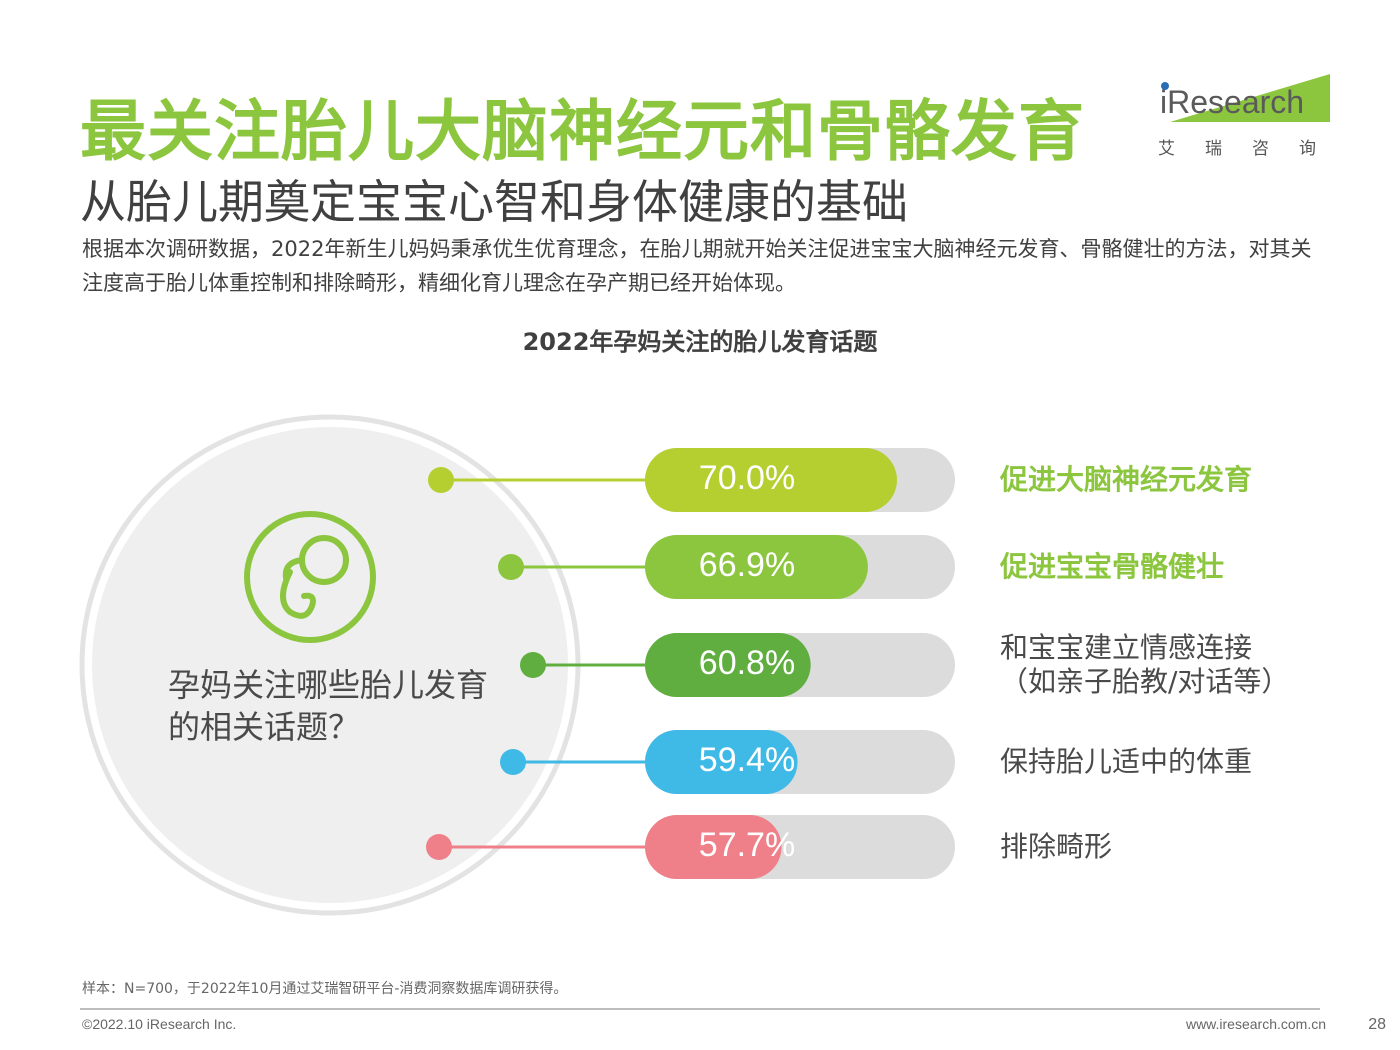 The height and width of the screenshot is (1050, 1400). What do you see at coordinates (1145, 681) in the screenshot?
I see `category-label-line: （如亲子胎教/对话等）` at bounding box center [1145, 681].